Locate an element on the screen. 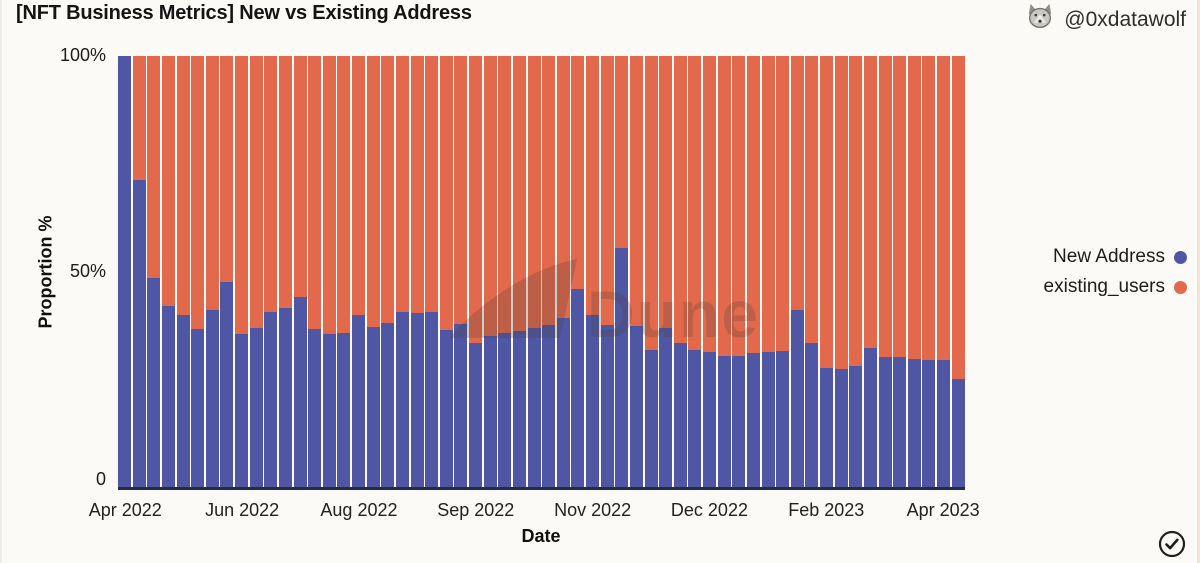  author-attribution: @0xdatawolf is located at coordinates (1105, 19).